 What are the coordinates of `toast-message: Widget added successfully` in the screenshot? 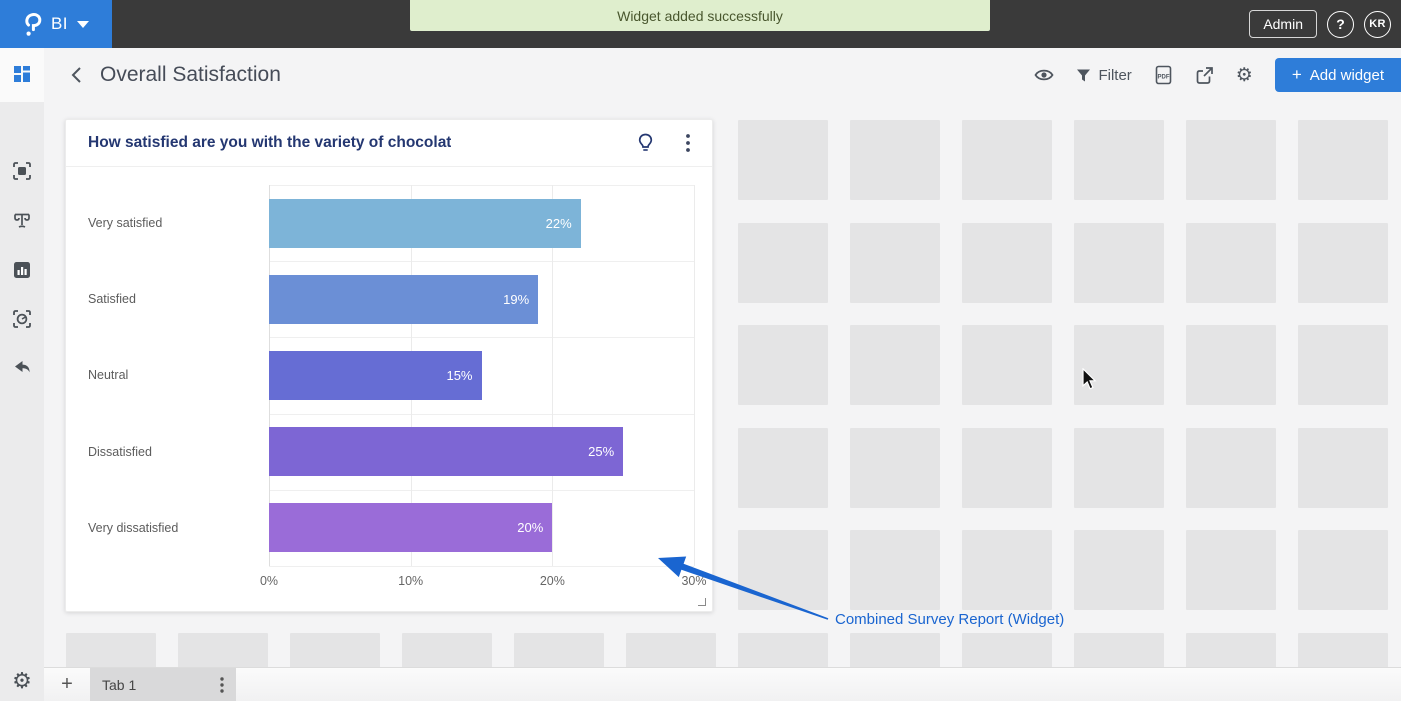 It's located at (700, 15).